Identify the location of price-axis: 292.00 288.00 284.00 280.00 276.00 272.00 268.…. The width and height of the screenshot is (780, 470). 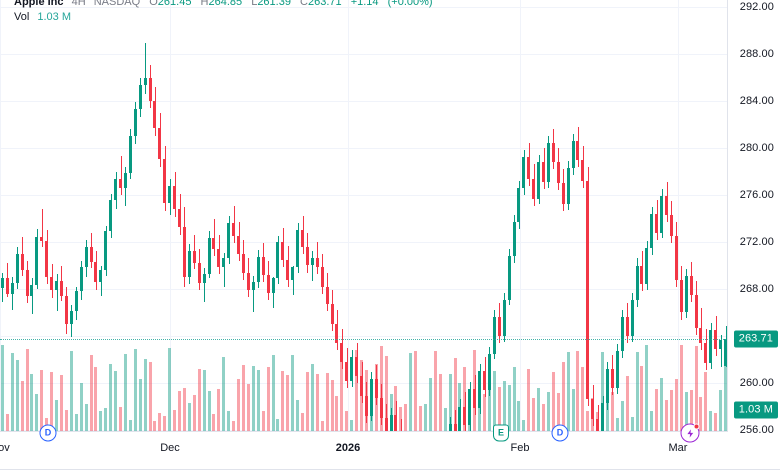
(753, 225).